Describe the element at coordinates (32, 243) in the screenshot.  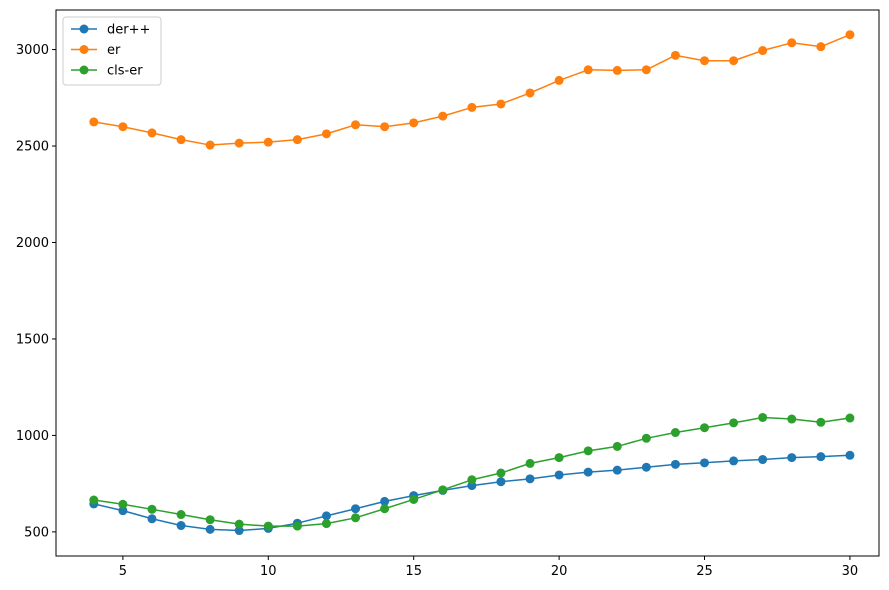
I see `y-tick-label: 2000` at that location.